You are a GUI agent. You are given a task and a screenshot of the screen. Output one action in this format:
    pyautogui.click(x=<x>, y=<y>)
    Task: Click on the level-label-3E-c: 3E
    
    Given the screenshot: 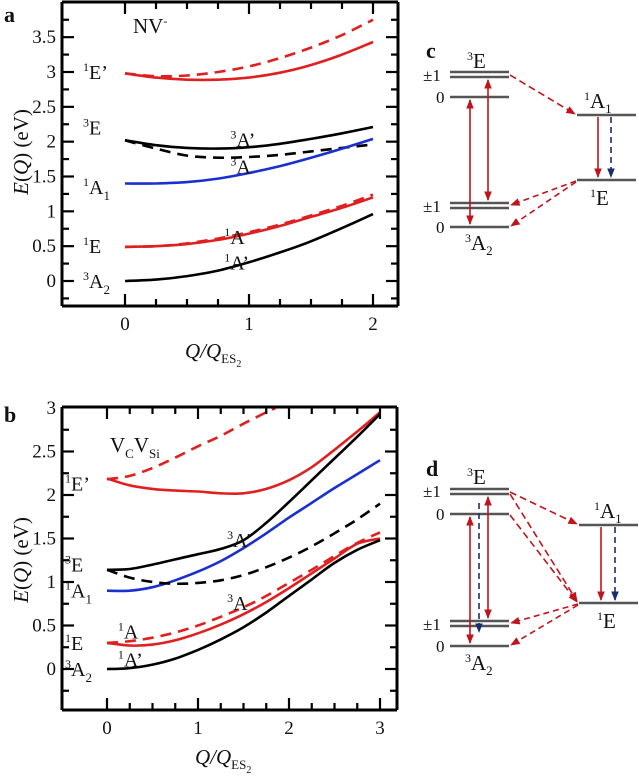 What is the action you would take?
    pyautogui.click(x=476, y=61)
    